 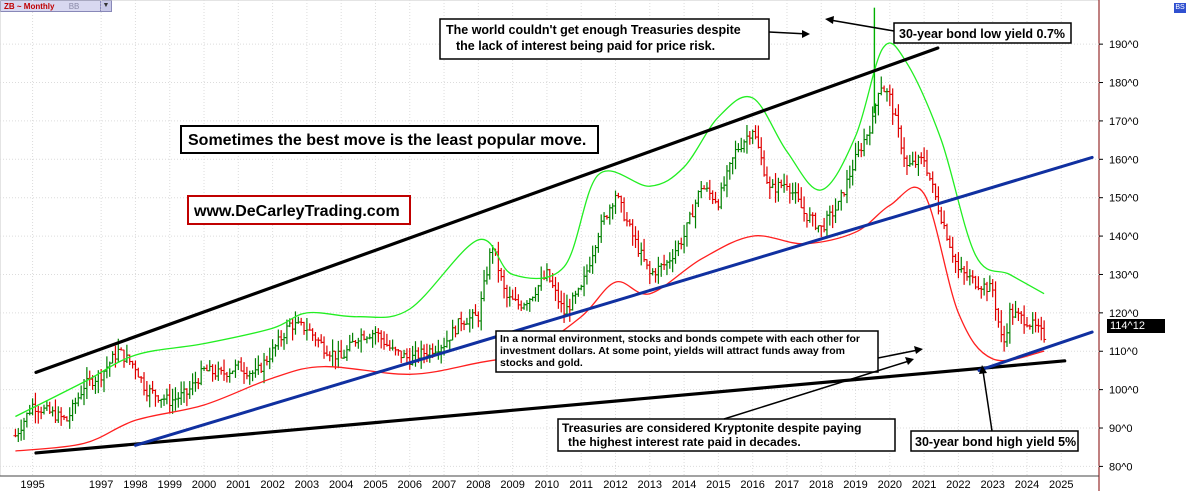 What do you see at coordinates (169, 485) in the screenshot?
I see `x-tick-label: 1999` at bounding box center [169, 485].